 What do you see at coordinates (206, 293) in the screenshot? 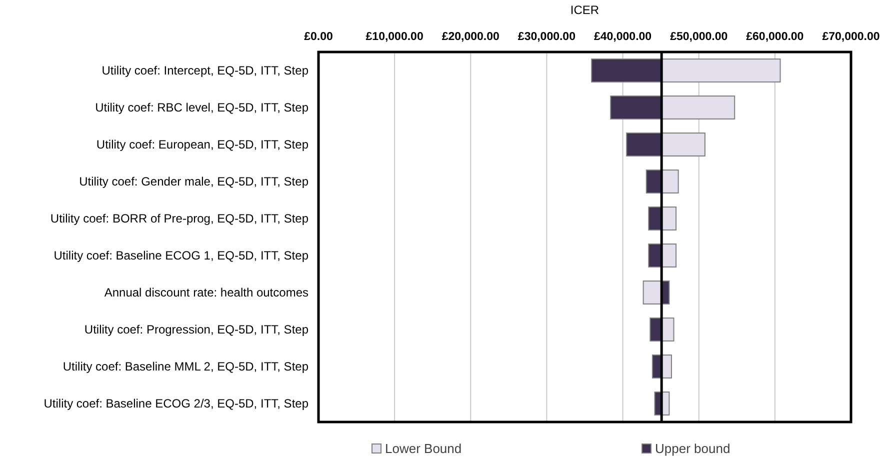
I see `y-tick-label: Annual discount rate: health outcomes` at bounding box center [206, 293].